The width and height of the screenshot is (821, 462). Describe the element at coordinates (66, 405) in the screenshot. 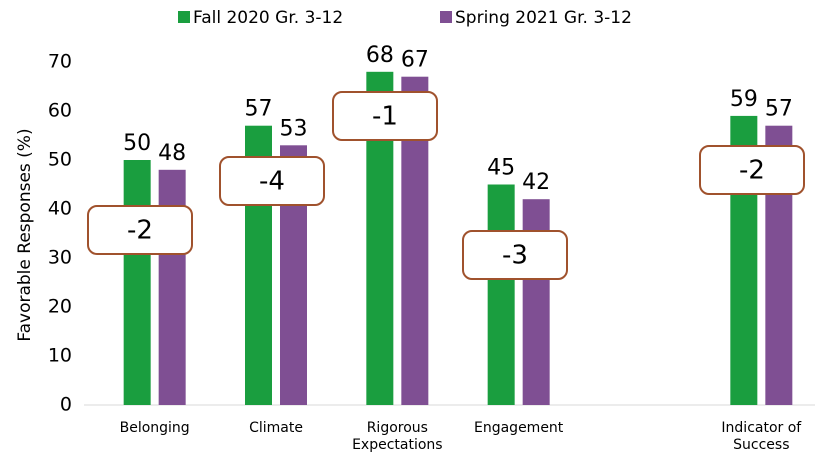

I see `y-tick-label: 0` at that location.